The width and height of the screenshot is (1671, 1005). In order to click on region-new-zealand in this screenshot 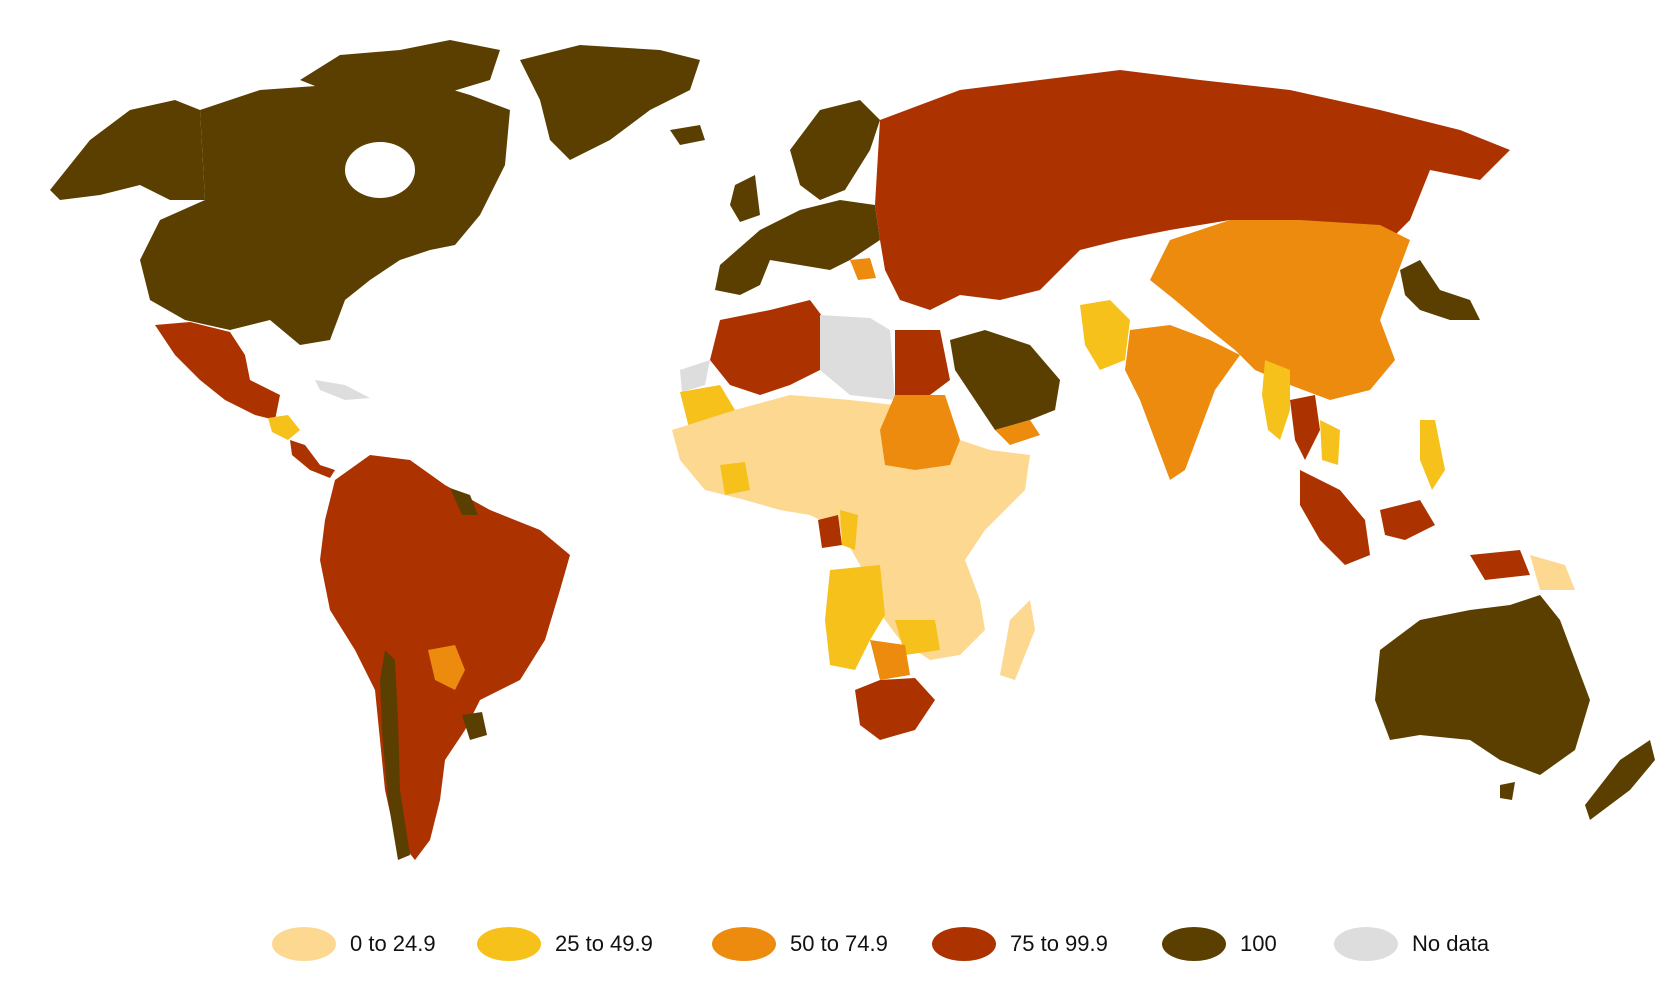, I will do `click(1620, 780)`.